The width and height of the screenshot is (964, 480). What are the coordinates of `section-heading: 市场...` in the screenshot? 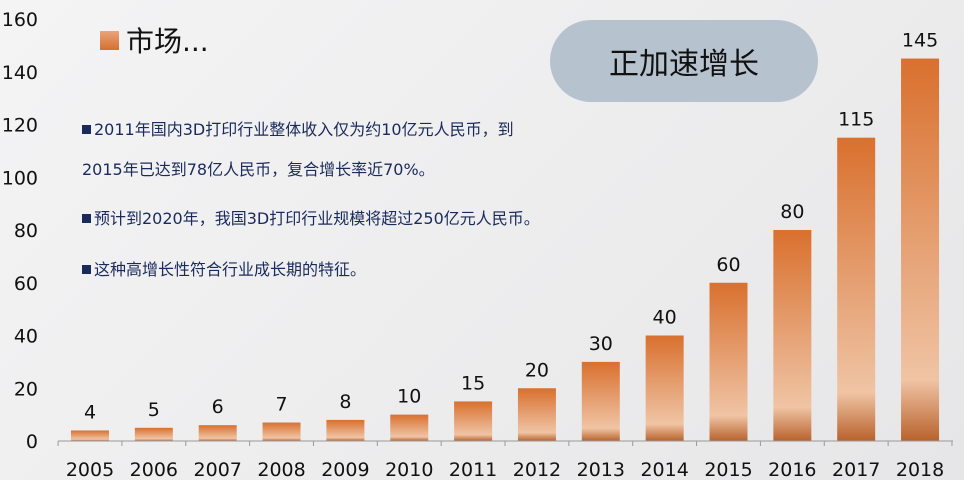 It's located at (154, 40).